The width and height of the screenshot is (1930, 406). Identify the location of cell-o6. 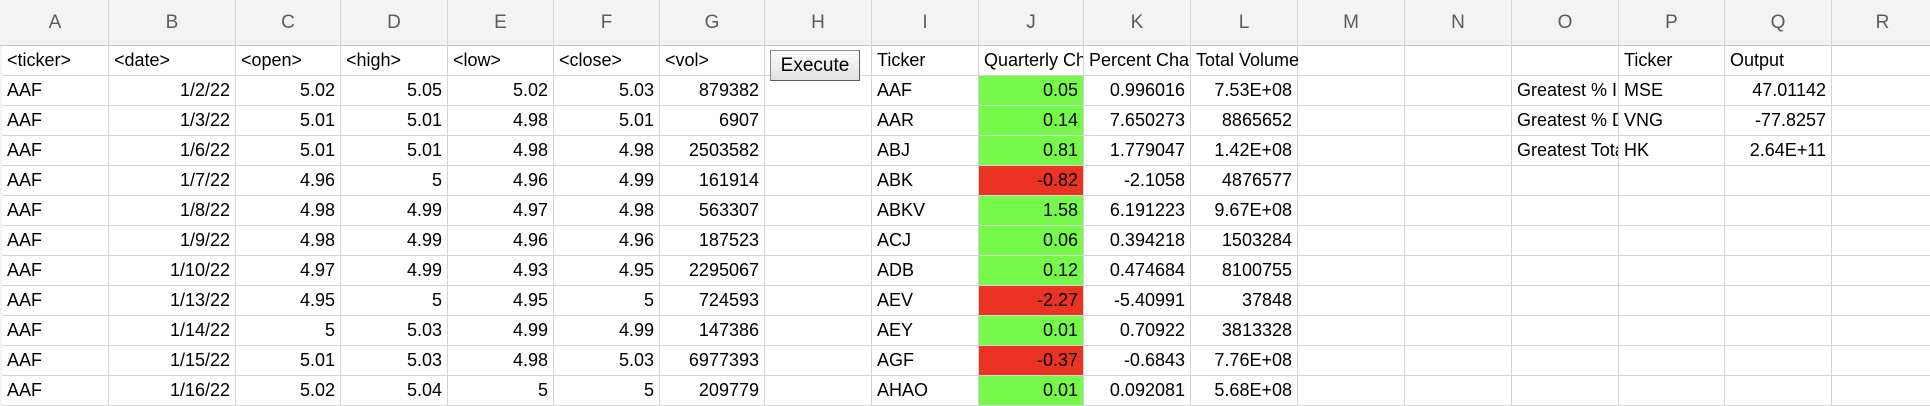
(1565, 211).